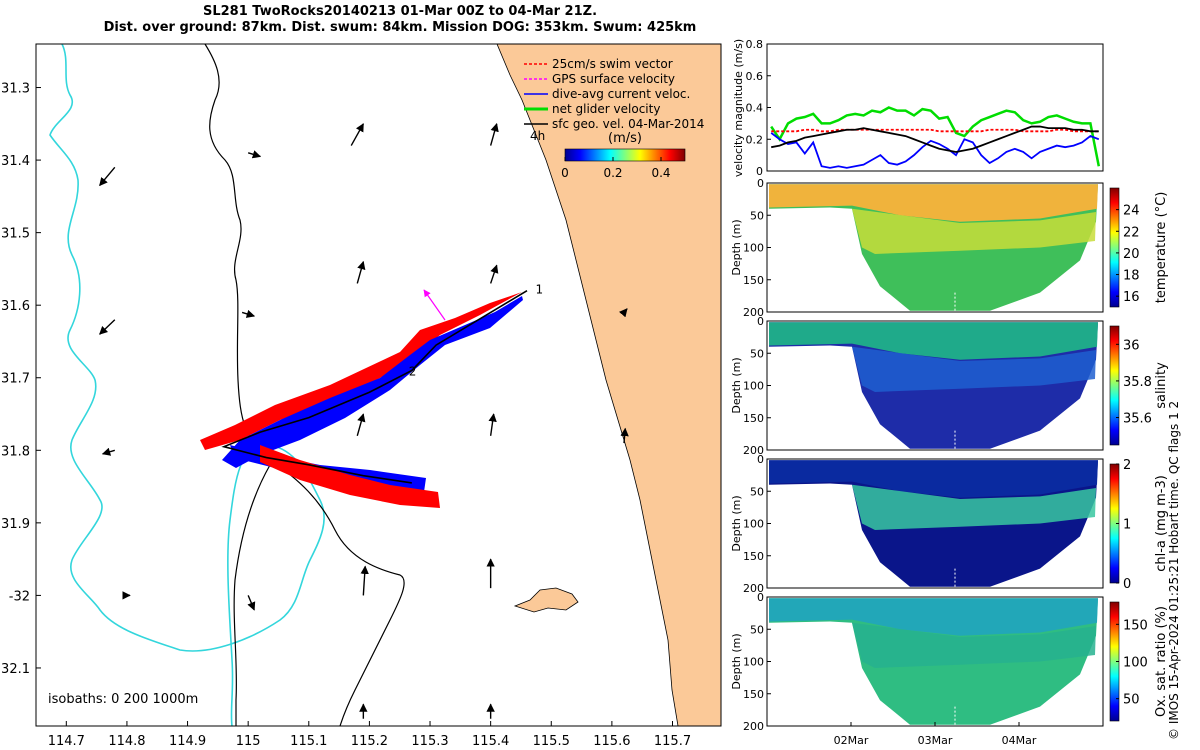 The width and height of the screenshot is (1200, 750). I want to click on current-band-a, so click(372, 382).